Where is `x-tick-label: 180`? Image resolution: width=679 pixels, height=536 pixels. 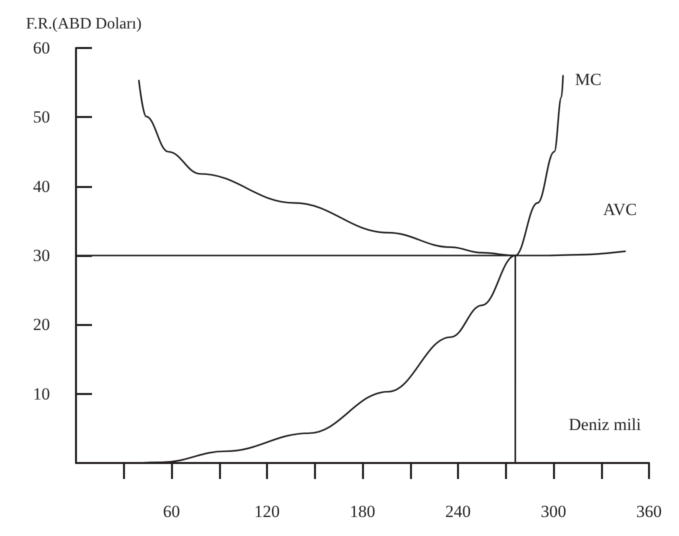 x-tick-label: 180 is located at coordinates (363, 511).